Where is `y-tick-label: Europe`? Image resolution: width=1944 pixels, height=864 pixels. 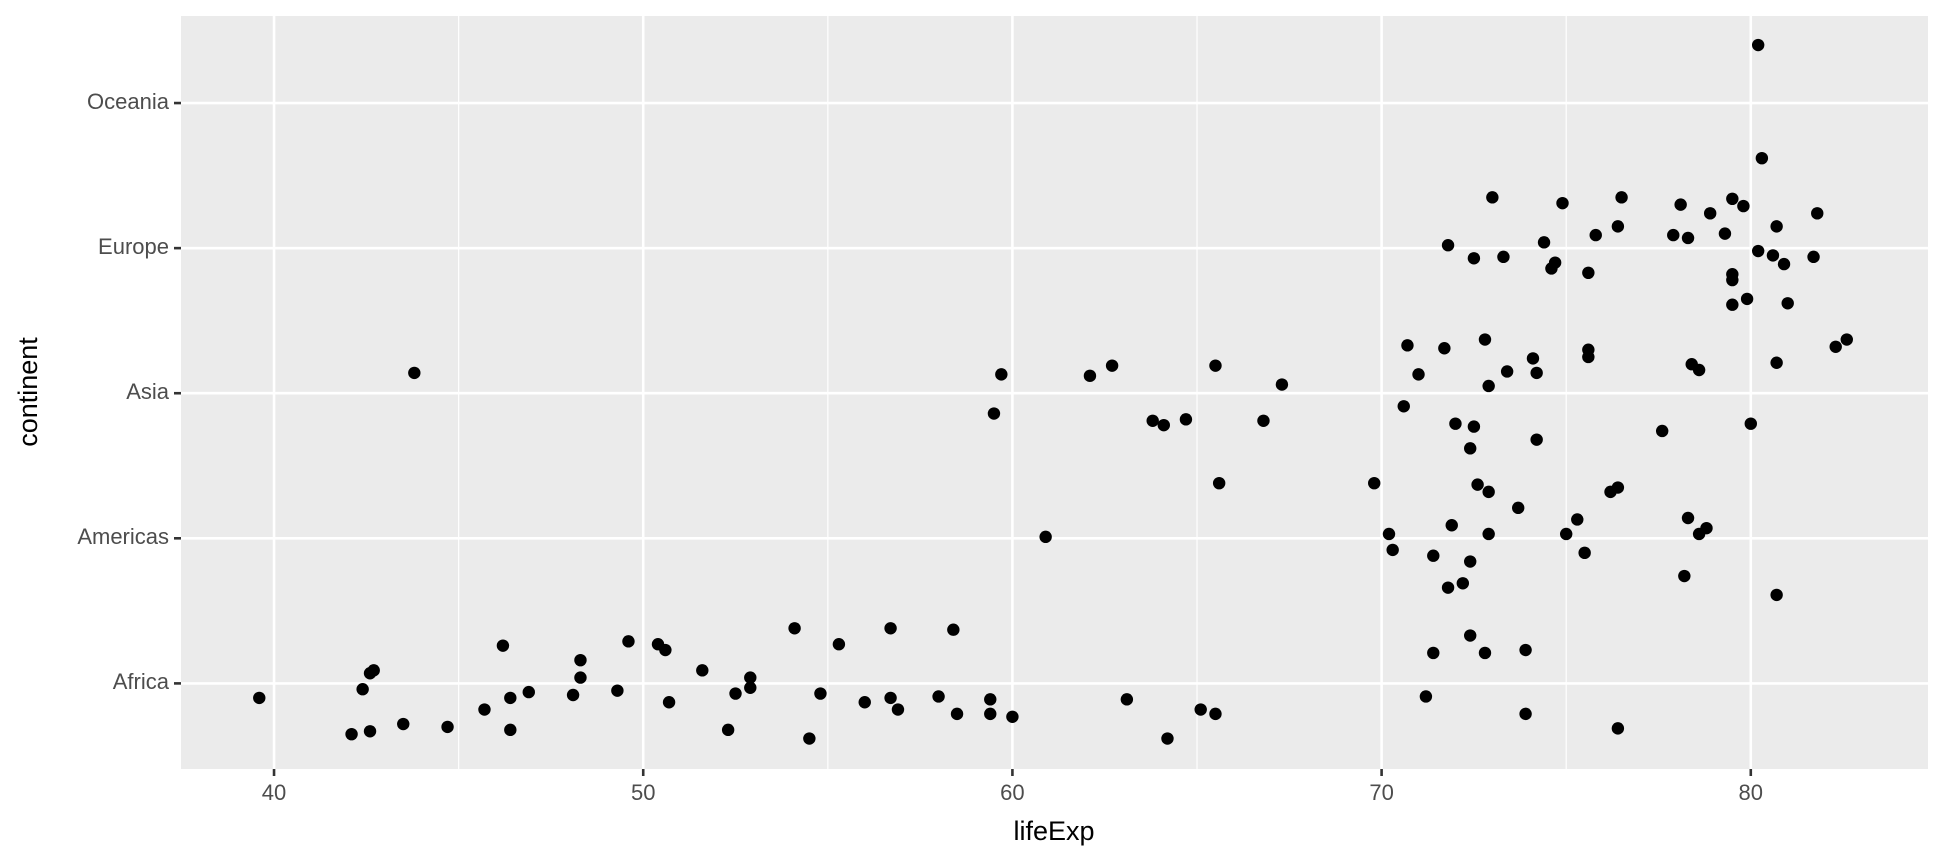
y-tick-label: Europe is located at coordinates (133, 246).